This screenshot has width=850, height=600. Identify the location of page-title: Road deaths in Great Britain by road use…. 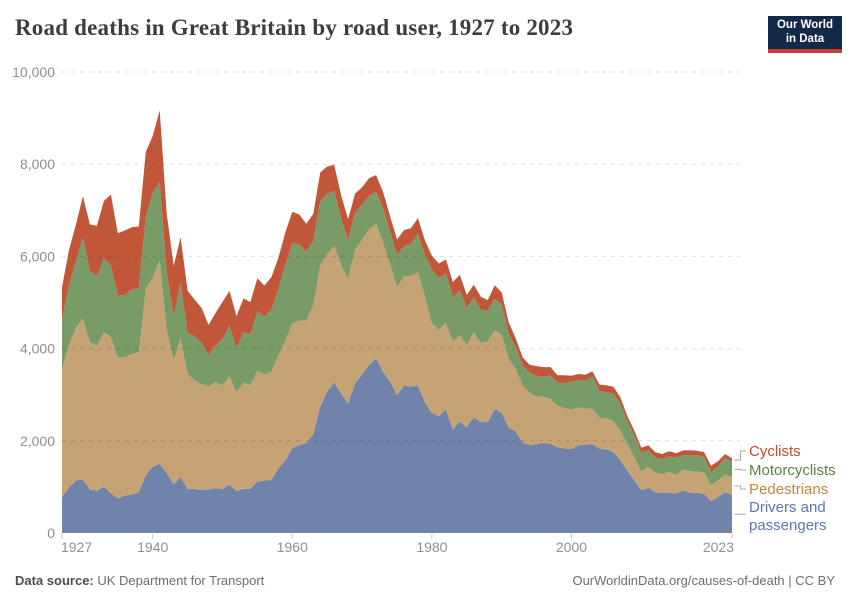
(294, 27).